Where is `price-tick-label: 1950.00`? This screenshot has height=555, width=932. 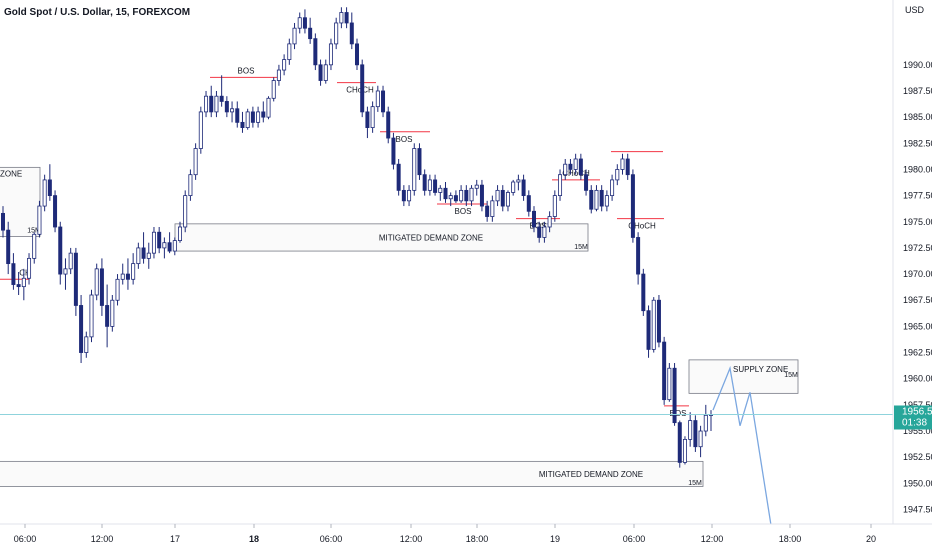
price-tick-label: 1950.00 is located at coordinates (917, 483).